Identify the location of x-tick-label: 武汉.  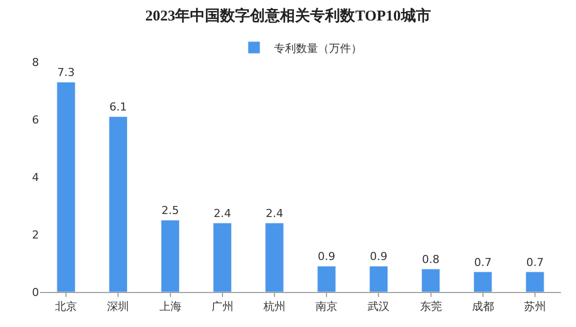
(379, 307).